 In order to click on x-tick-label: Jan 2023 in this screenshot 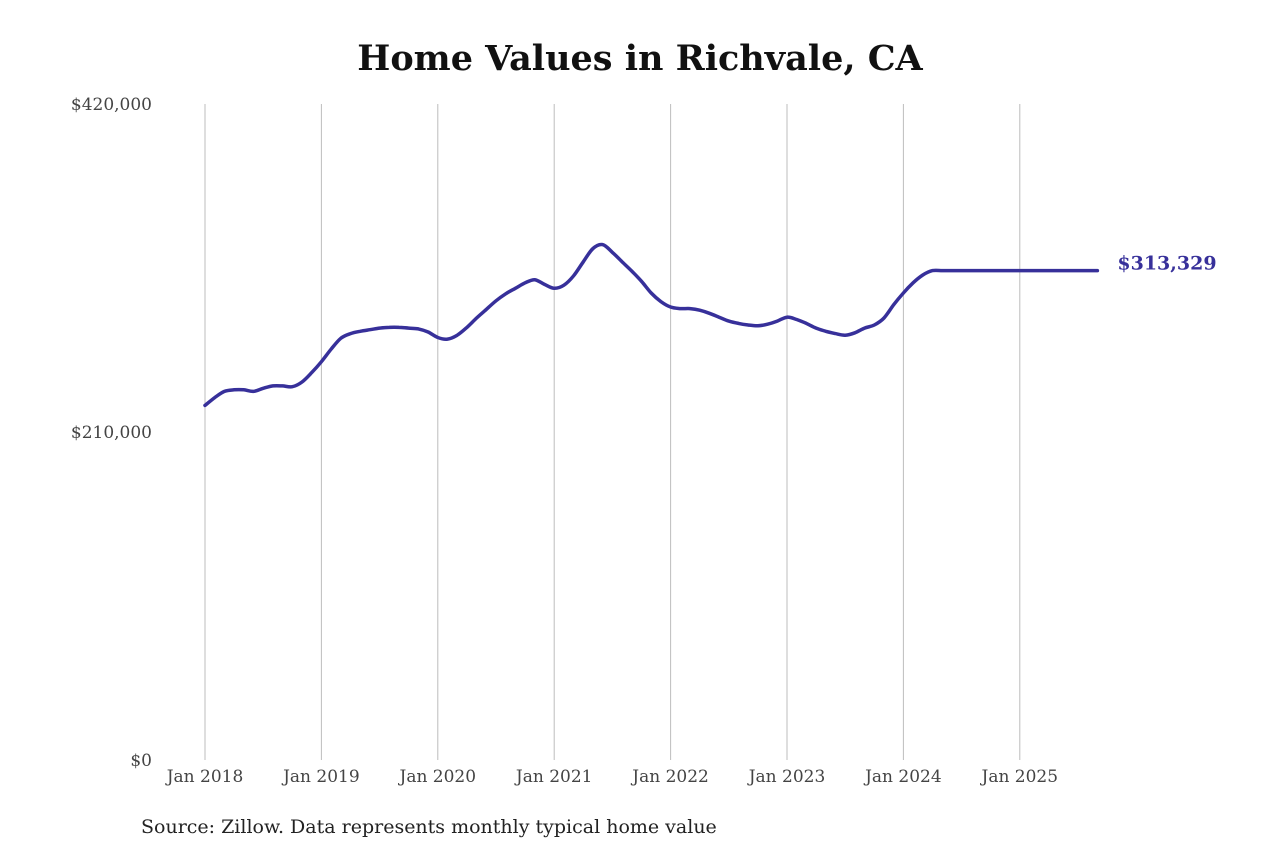, I will do `click(786, 777)`.